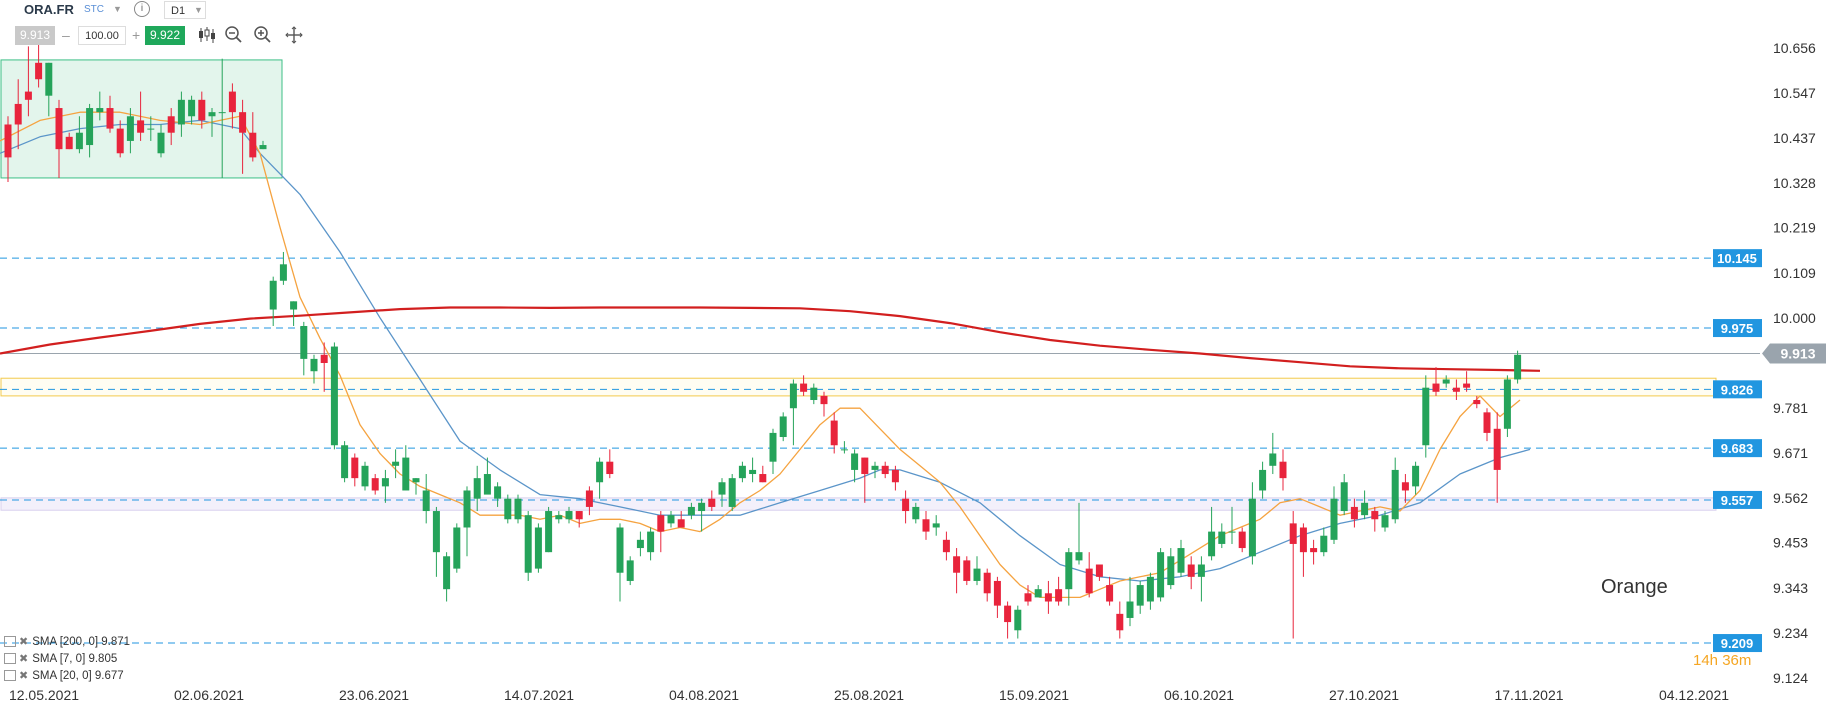 The height and width of the screenshot is (710, 1836). I want to click on timeframe-select: D1, so click(185, 10).